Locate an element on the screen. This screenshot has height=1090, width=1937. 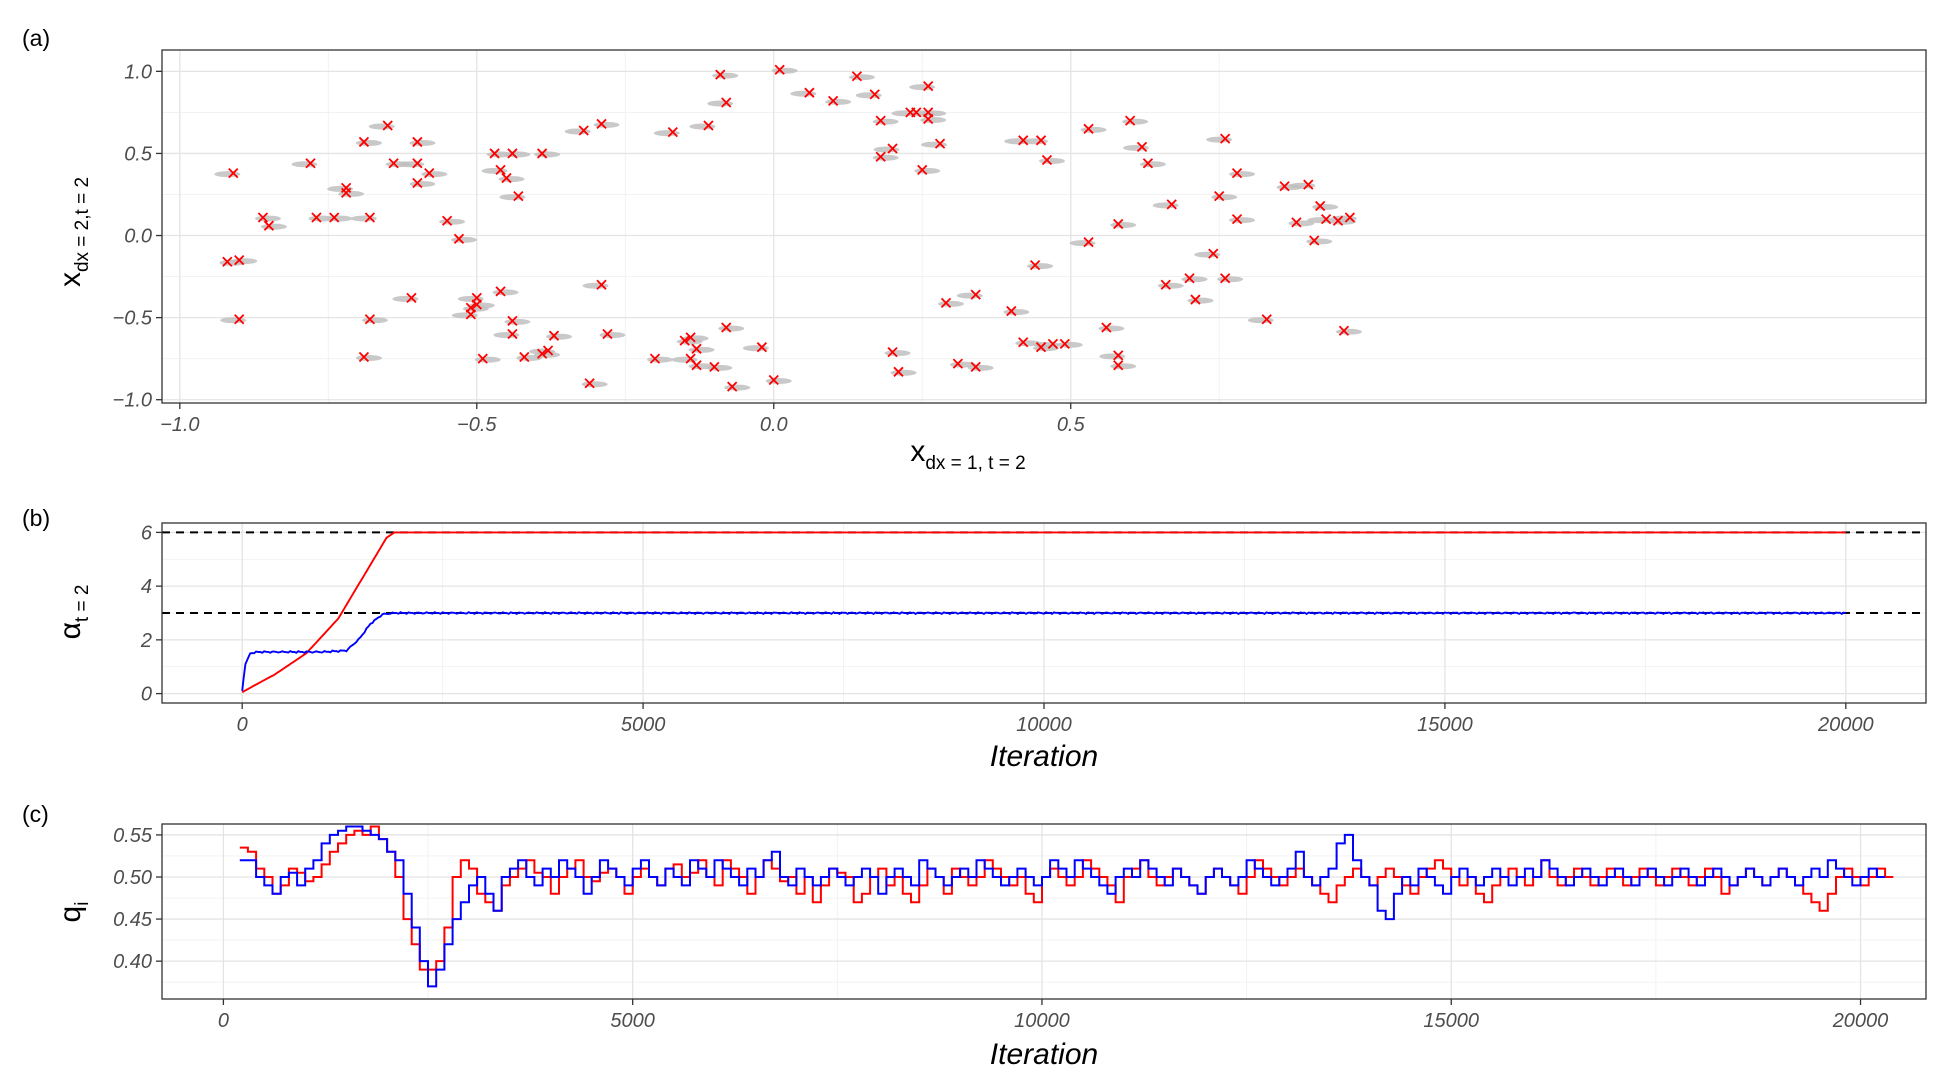
x-axis-title-a-sub: dx = 1, t = 2 is located at coordinates (975, 463).